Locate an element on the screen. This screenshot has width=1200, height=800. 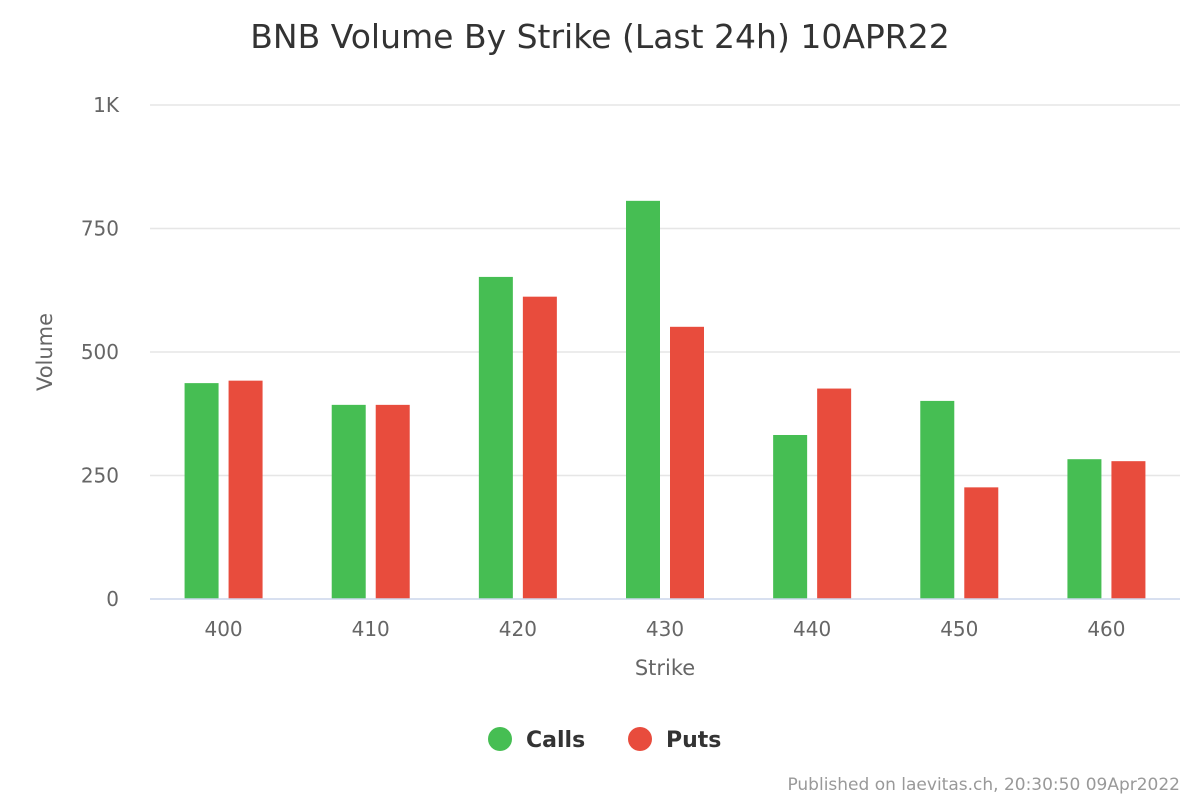
x-axis-ticks: 400 410 420 430 440 450 460 is located at coordinates (664, 629).